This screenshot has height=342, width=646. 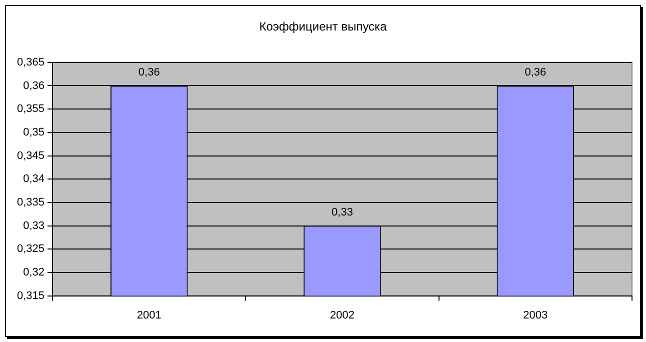 What do you see at coordinates (30, 156) in the screenshot?
I see `y-tick-label: 0,345` at bounding box center [30, 156].